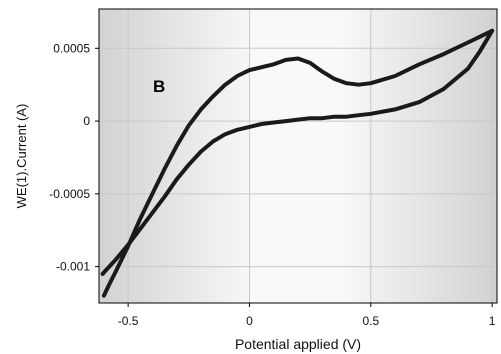 This screenshot has width=501, height=354. I want to click on y-tick-label: 0.0005, so click(71, 48).